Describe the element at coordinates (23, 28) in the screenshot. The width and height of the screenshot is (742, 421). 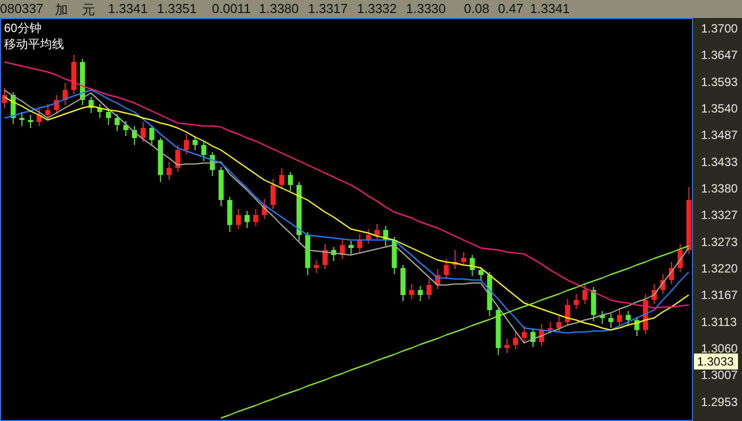
I see `chart-title: 60分钟` at that location.